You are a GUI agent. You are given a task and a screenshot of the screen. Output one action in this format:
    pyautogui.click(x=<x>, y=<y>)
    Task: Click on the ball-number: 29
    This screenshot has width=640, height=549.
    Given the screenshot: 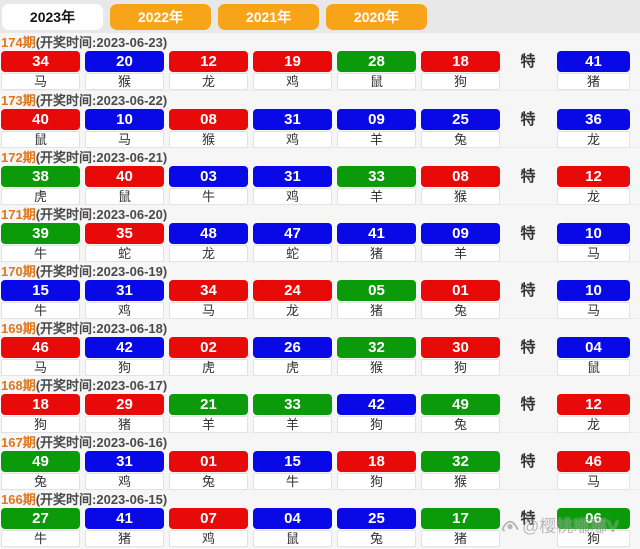 What is the action you would take?
    pyautogui.click(x=124, y=404)
    